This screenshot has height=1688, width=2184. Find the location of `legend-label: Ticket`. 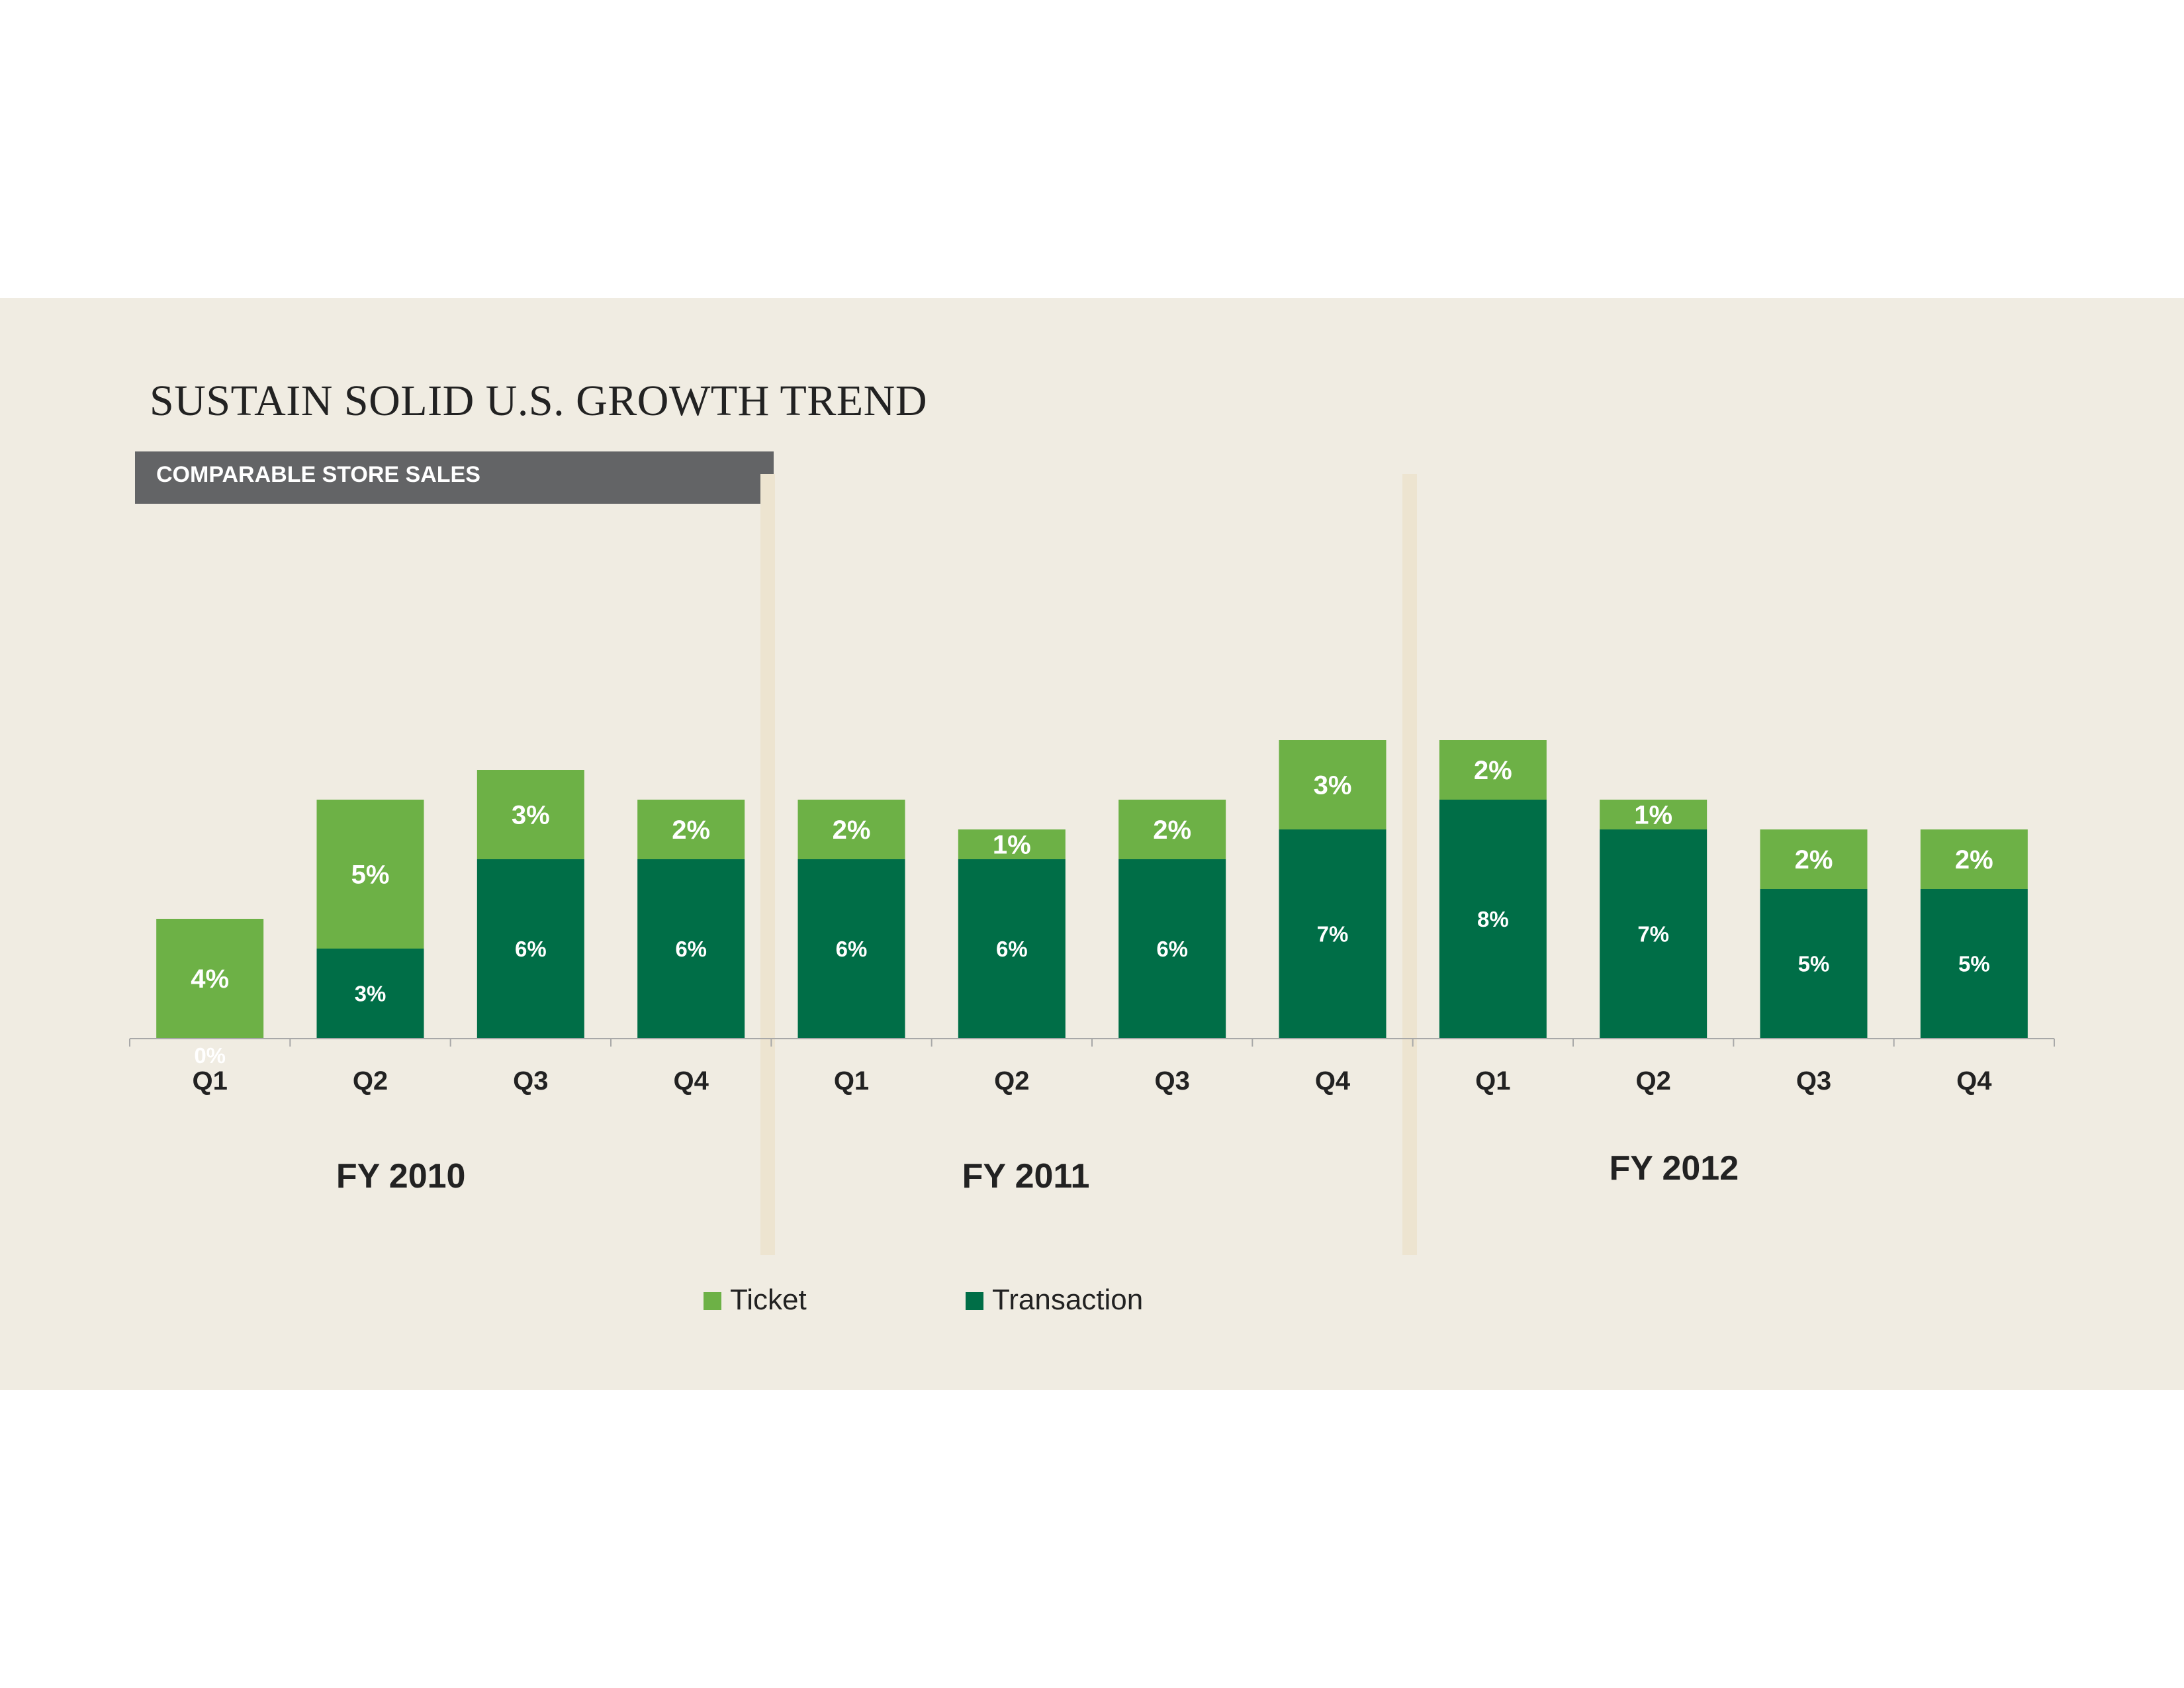

legend-label: Ticket is located at coordinates (768, 1300).